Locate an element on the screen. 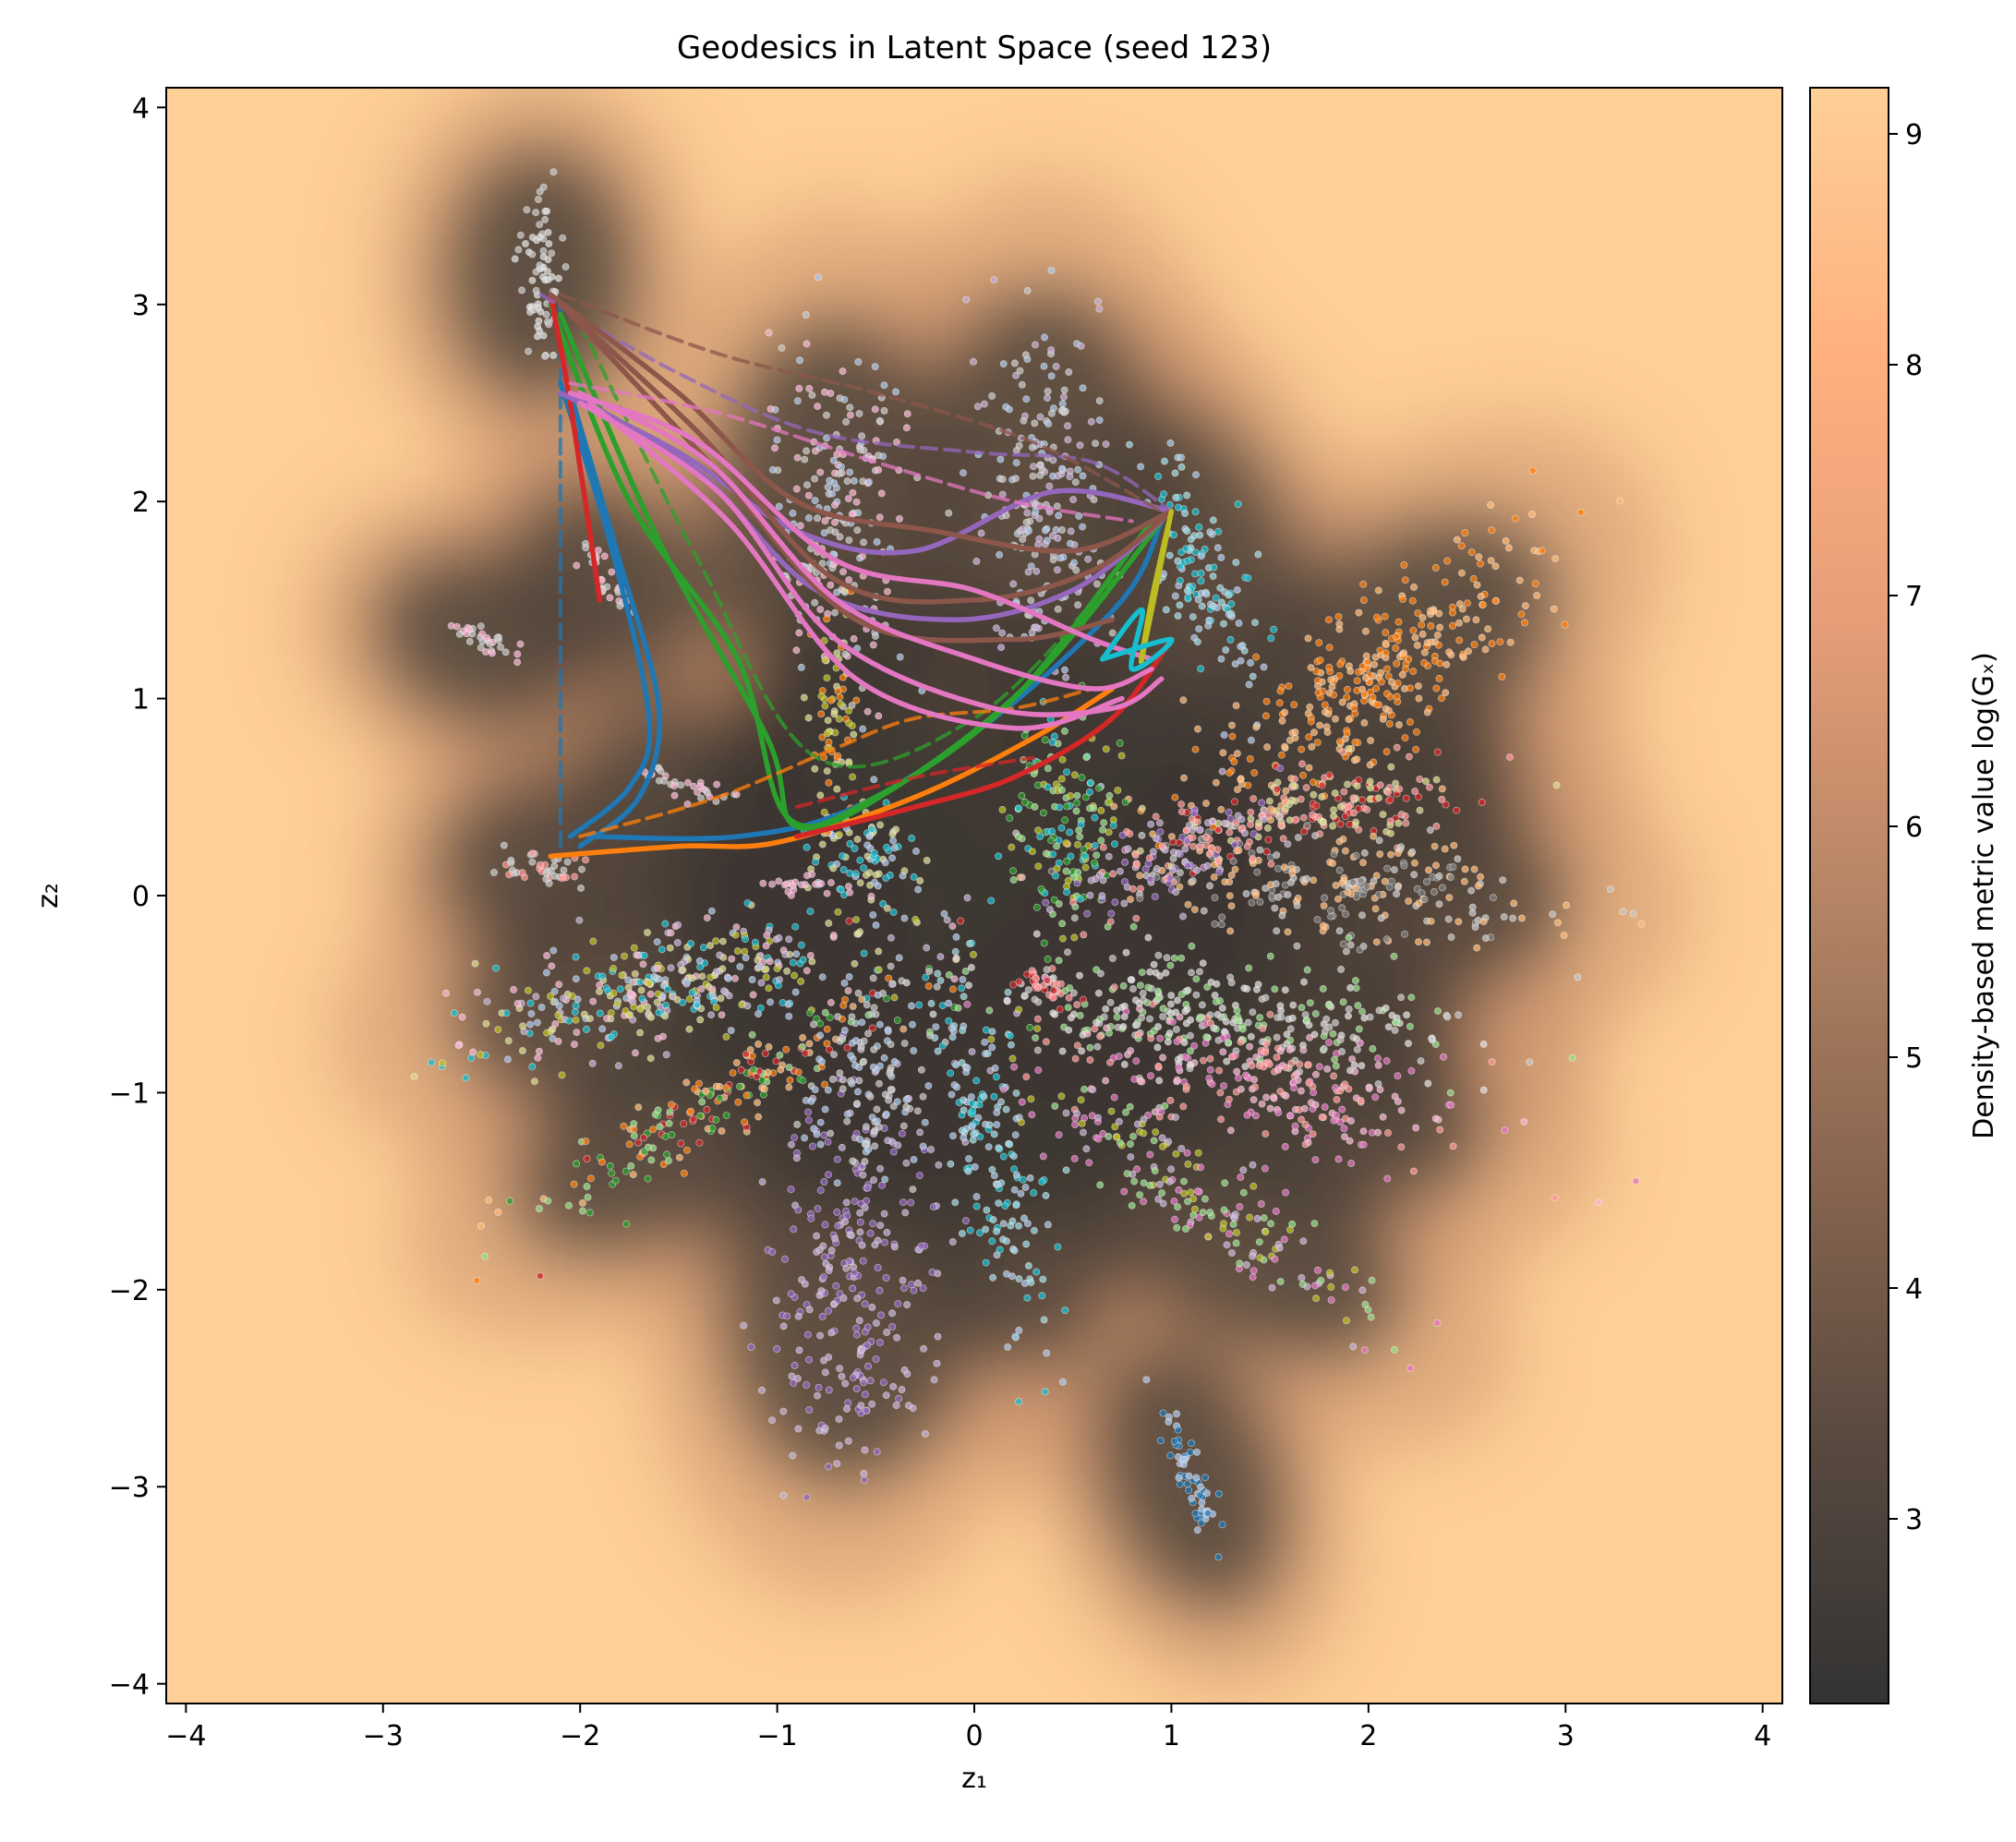 This screenshot has width=2016, height=1842. geodesic-line is located at coordinates (985, 737).